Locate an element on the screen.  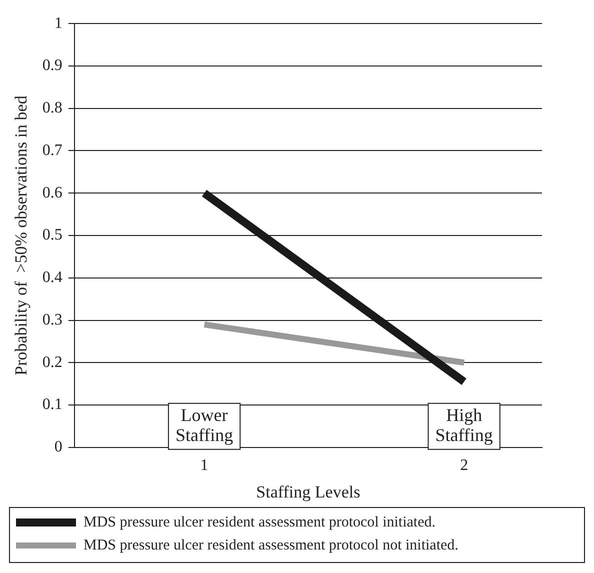
y-tick-label: 0.8 is located at coordinates (52, 108).